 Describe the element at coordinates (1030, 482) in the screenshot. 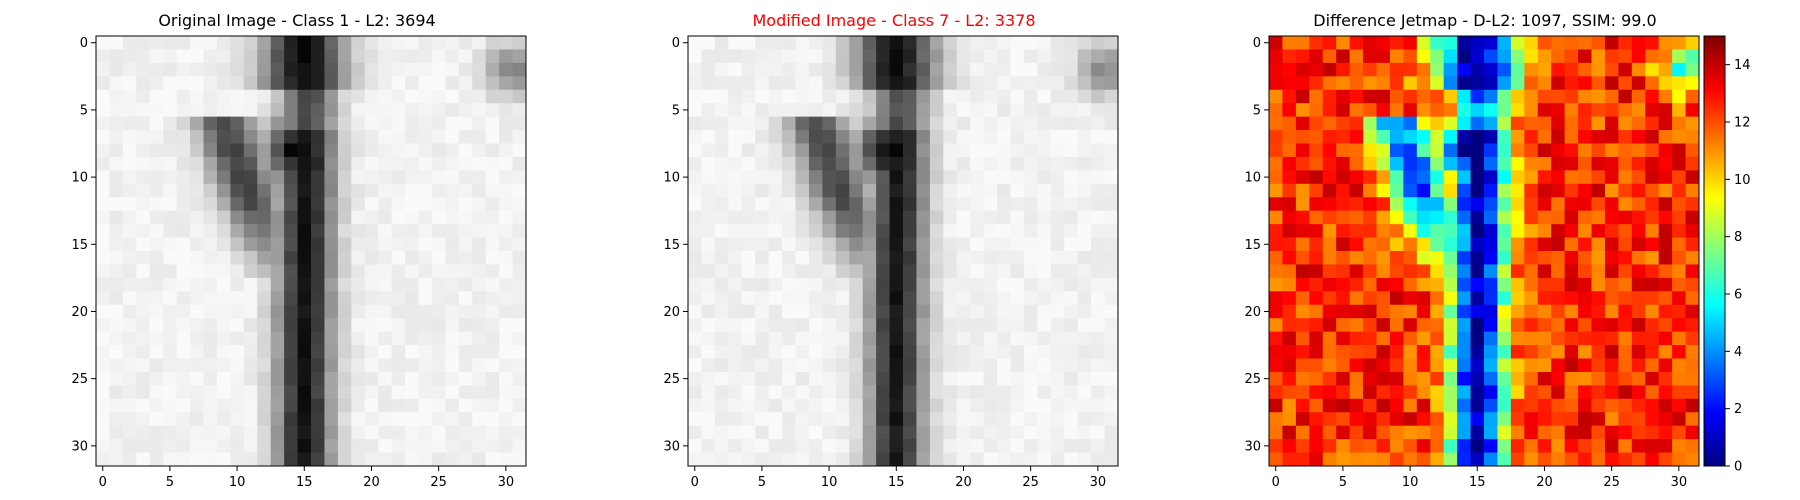

I see `x-tick-label: 25` at that location.